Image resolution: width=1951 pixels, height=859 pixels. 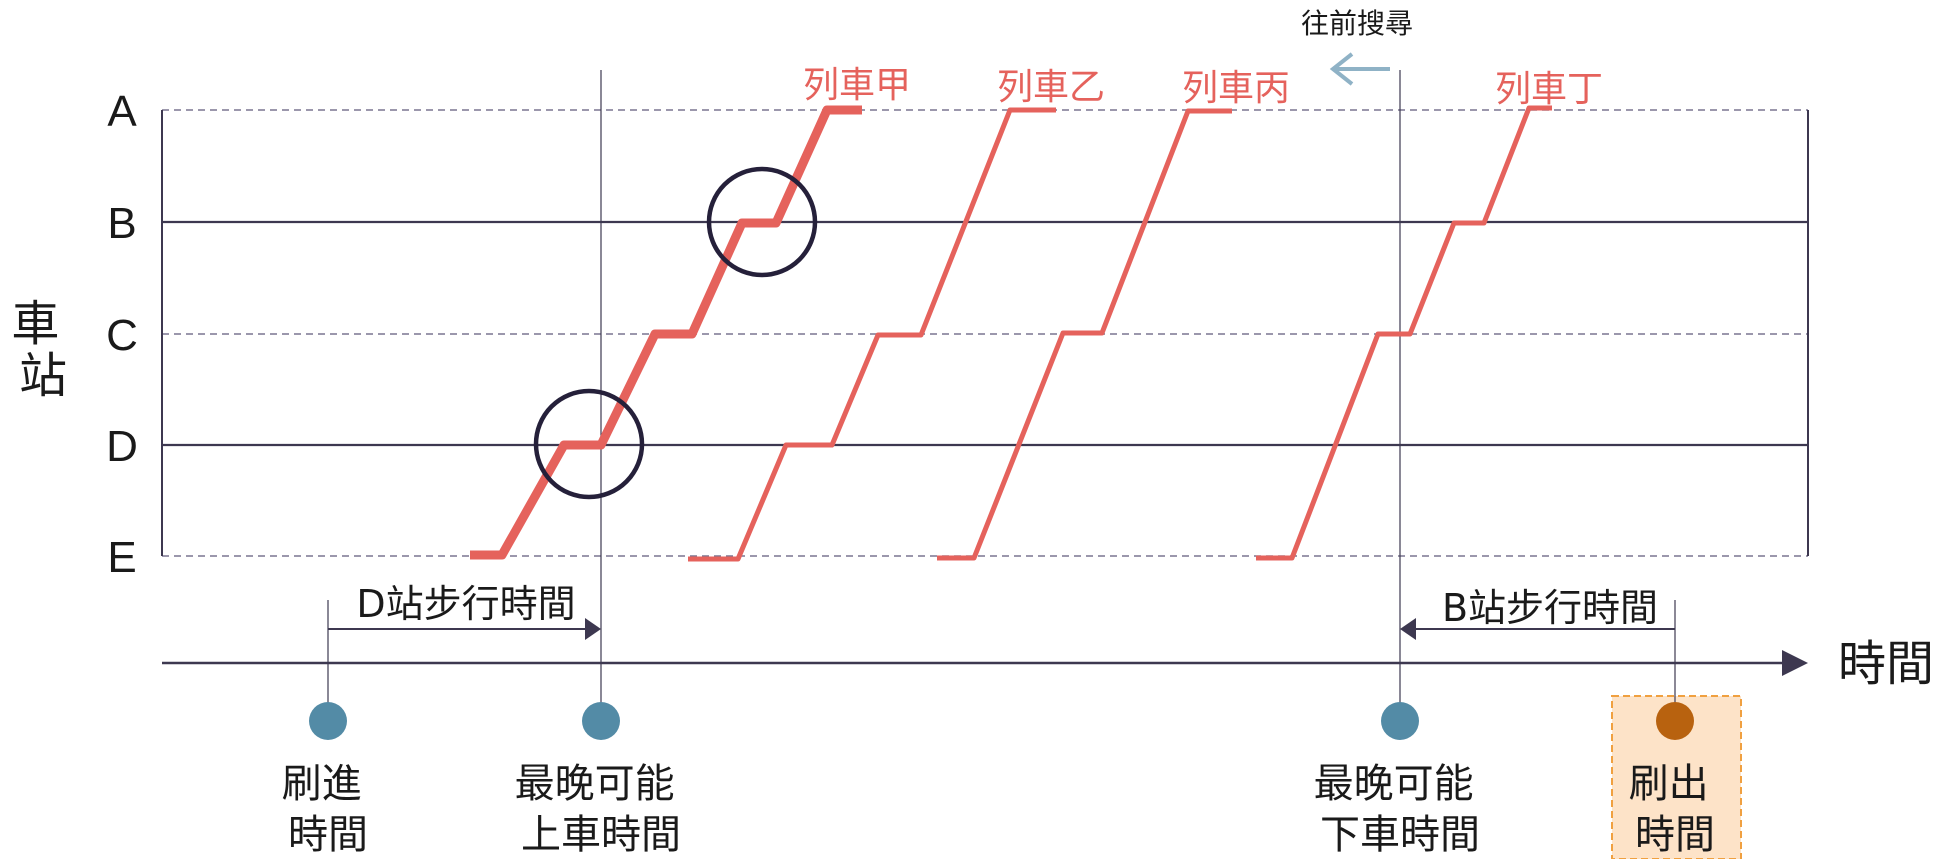 I want to click on train-path-yi, so click(x=872, y=334).